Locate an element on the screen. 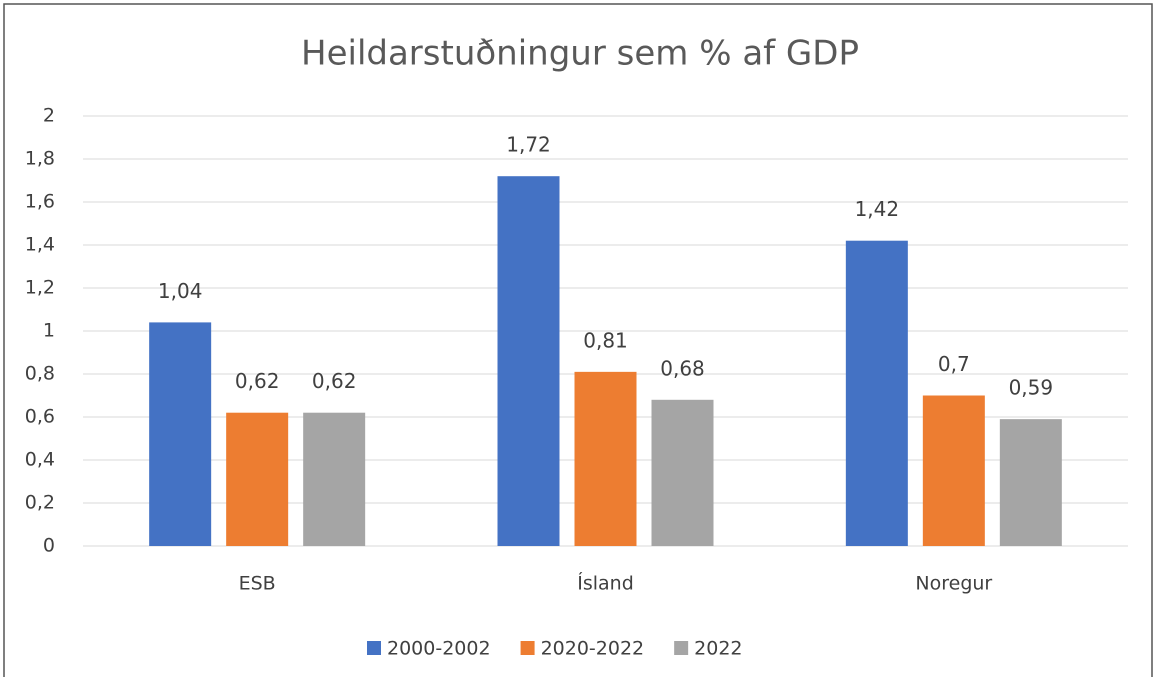 The width and height of the screenshot is (1161, 677). legend-label: 2000-2002 is located at coordinates (439, 649).